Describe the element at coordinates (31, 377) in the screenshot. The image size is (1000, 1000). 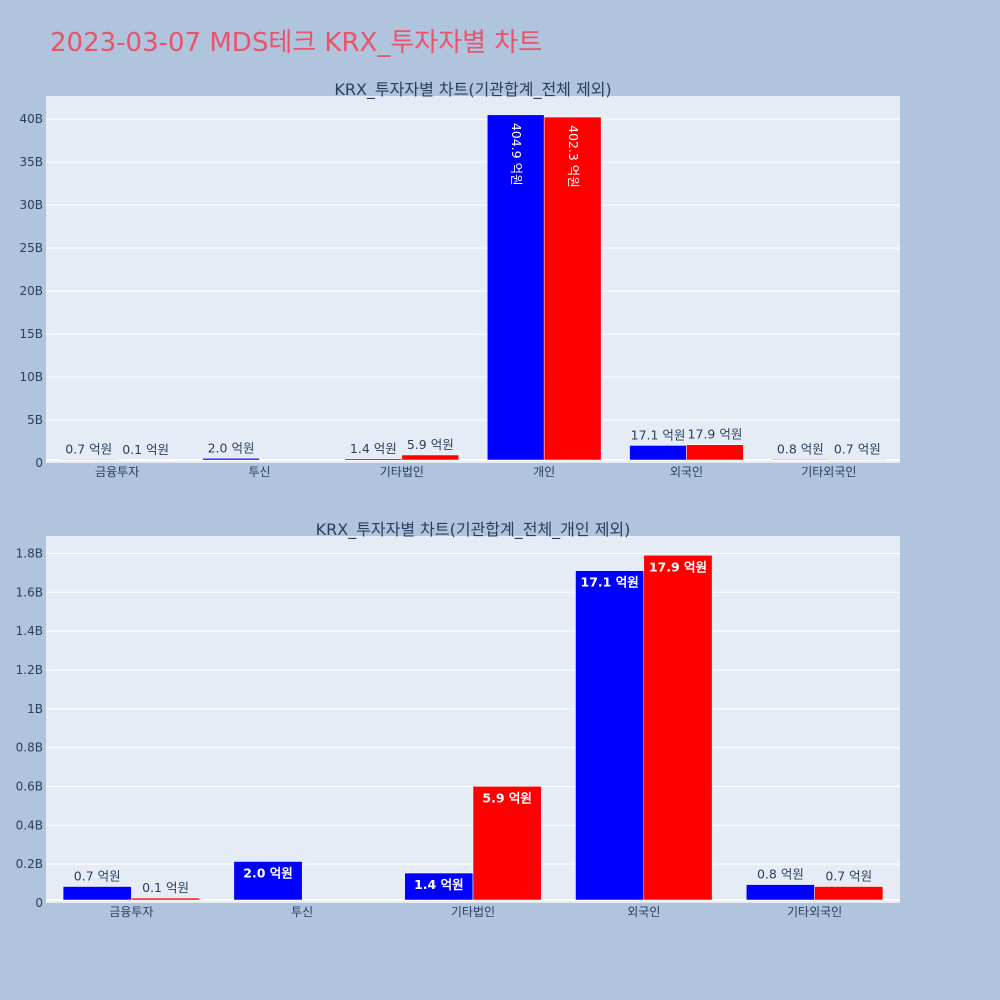
I see `y-tick-label: 10B` at that location.